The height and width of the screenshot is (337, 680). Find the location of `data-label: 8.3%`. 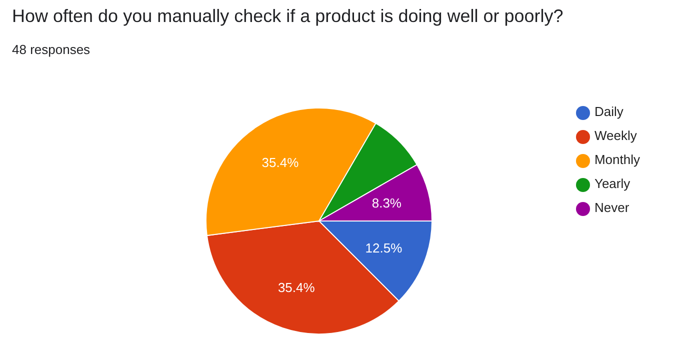

data-label: 8.3% is located at coordinates (387, 202).